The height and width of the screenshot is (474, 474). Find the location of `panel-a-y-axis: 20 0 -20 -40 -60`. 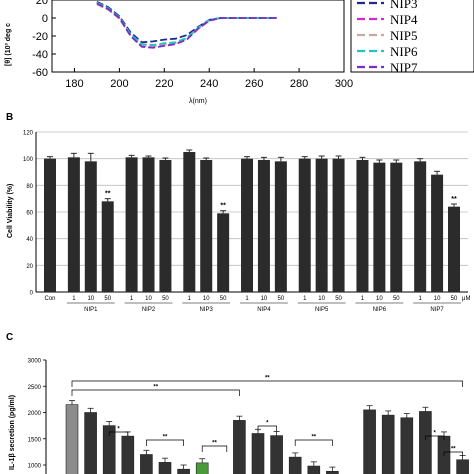

panel-a-y-axis: 20 0 -20 -40 -60 is located at coordinates (44, 39).